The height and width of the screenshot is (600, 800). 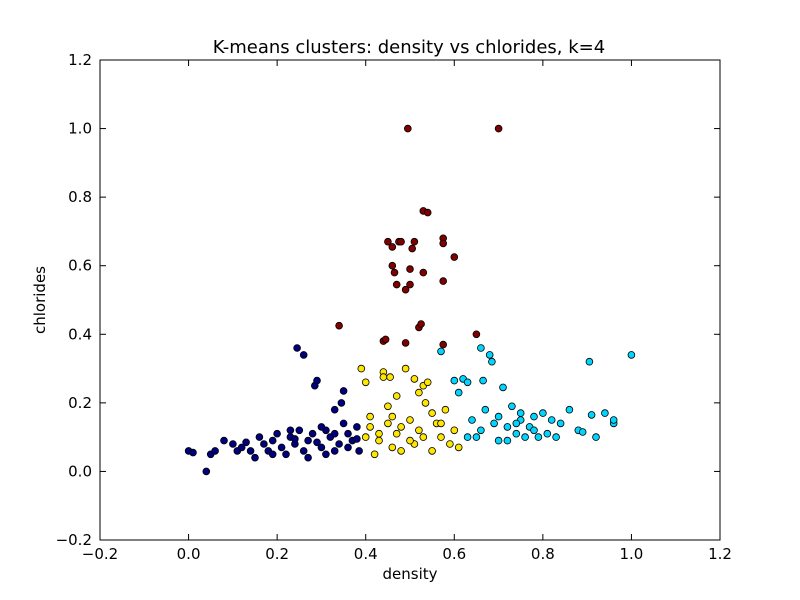 What do you see at coordinates (189, 554) in the screenshot?
I see `x-tick-label: 0.0` at bounding box center [189, 554].